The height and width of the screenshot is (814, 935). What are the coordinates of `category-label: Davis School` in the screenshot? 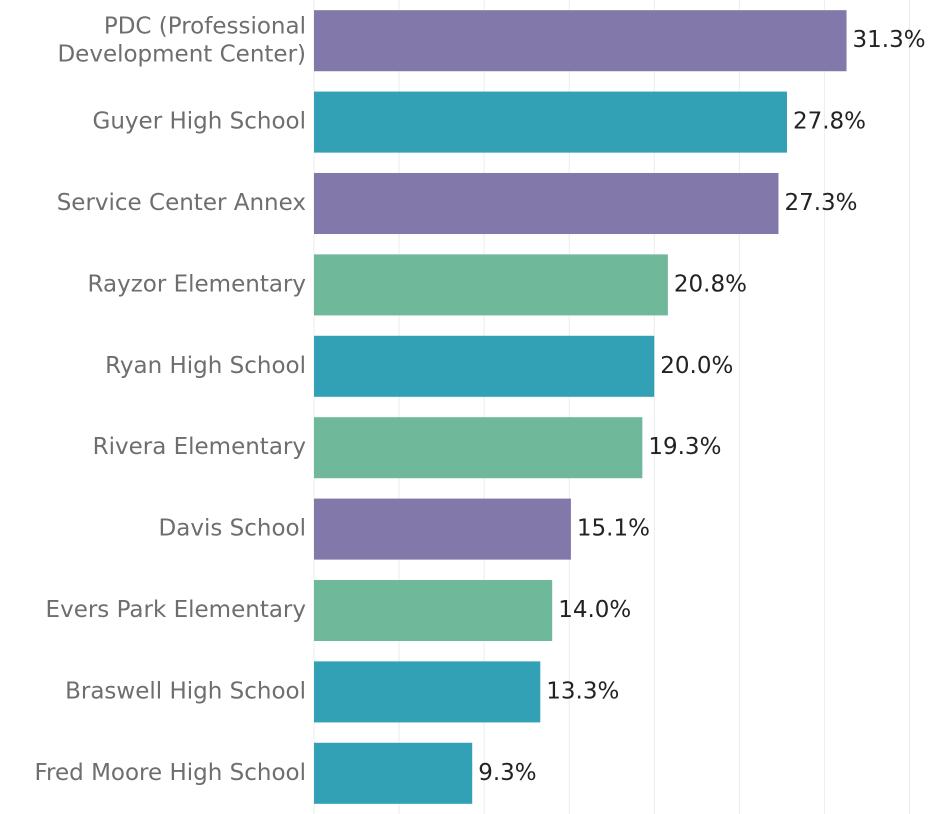 It's located at (232, 529).